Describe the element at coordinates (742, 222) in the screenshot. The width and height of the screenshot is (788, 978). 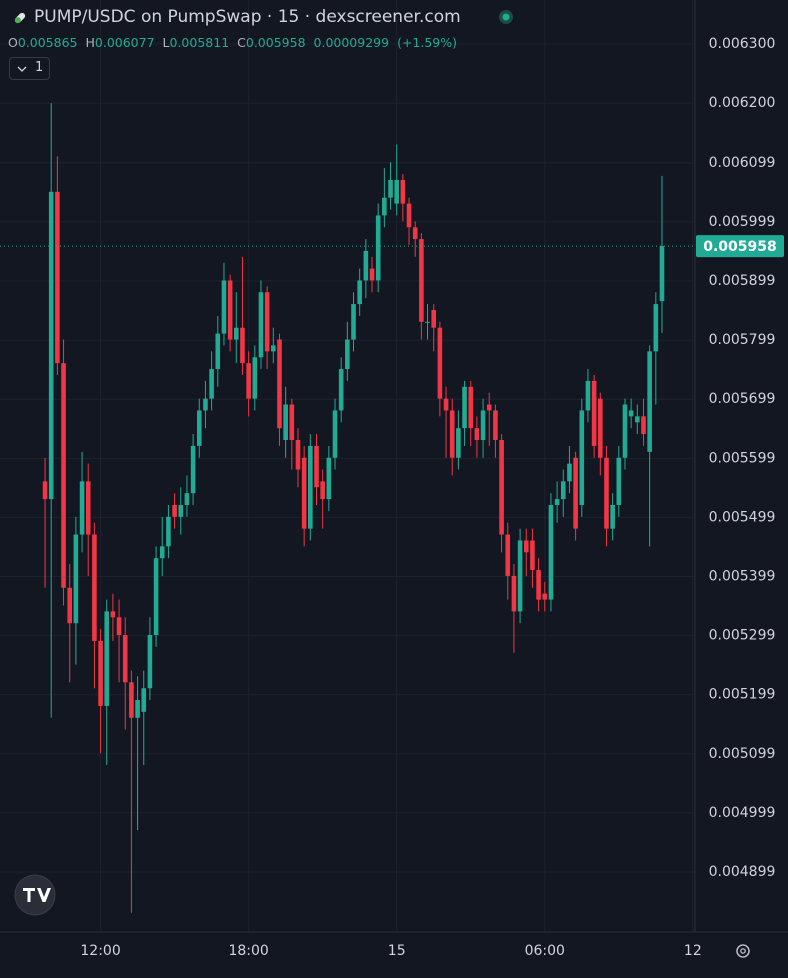
I see `y-tick-label: 0.005999` at that location.